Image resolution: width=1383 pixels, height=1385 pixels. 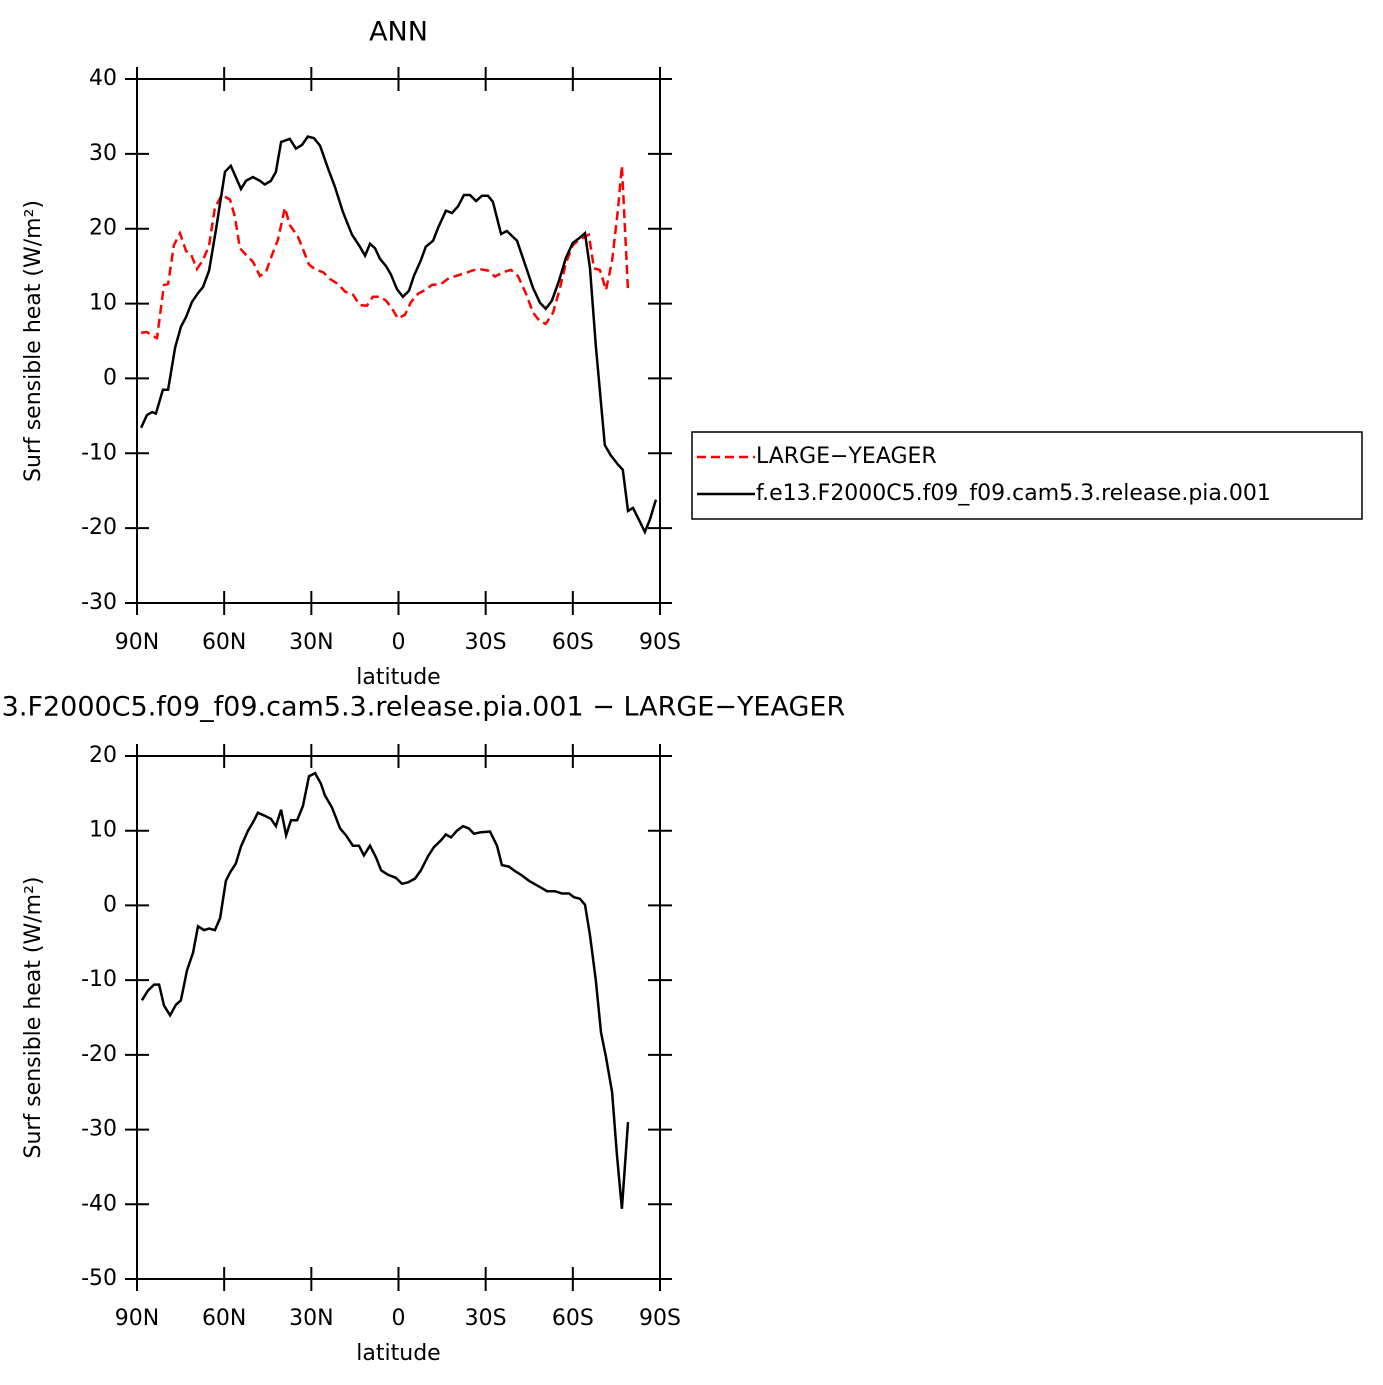 What do you see at coordinates (846, 456) in the screenshot?
I see `legend-label: LARGE−YEAGER` at bounding box center [846, 456].